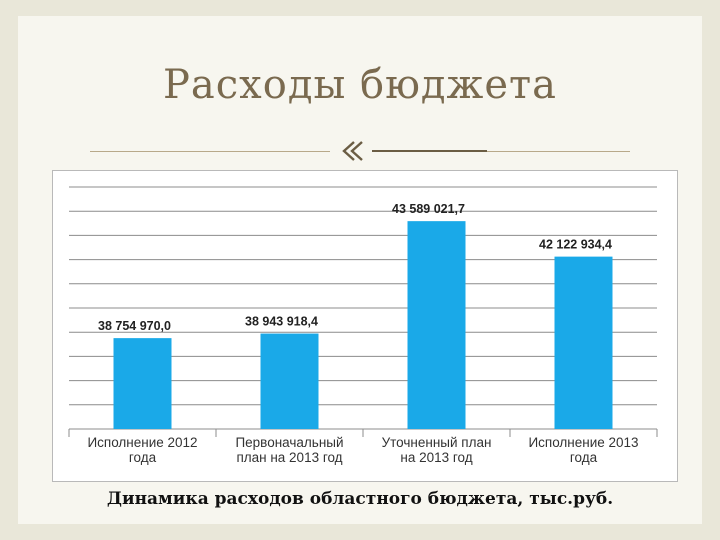  What do you see at coordinates (289, 457) in the screenshot?
I see `category-label-2-line-2: план на 2013 год` at bounding box center [289, 457].